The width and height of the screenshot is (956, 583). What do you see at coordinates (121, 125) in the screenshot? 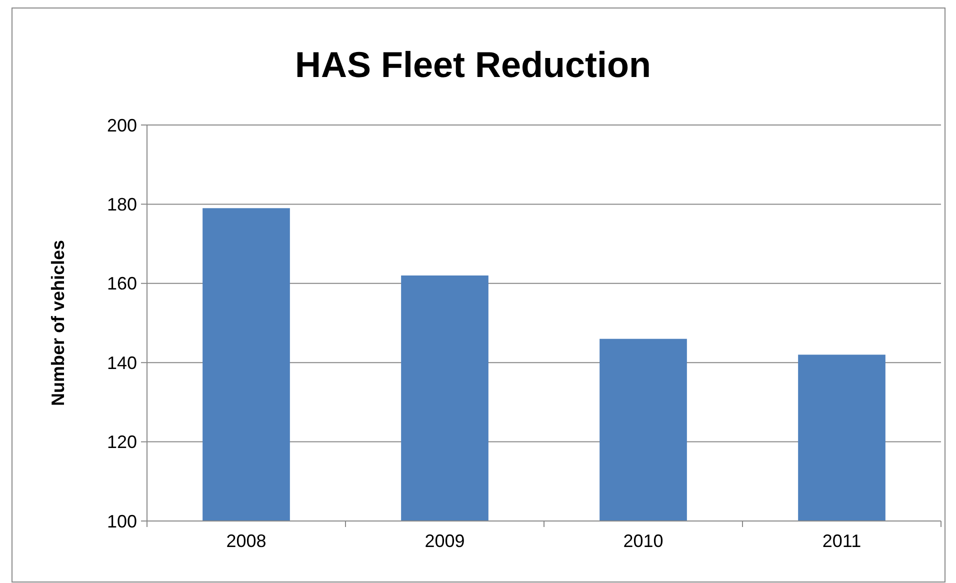
I see `y-tick-label: 200` at bounding box center [121, 125].